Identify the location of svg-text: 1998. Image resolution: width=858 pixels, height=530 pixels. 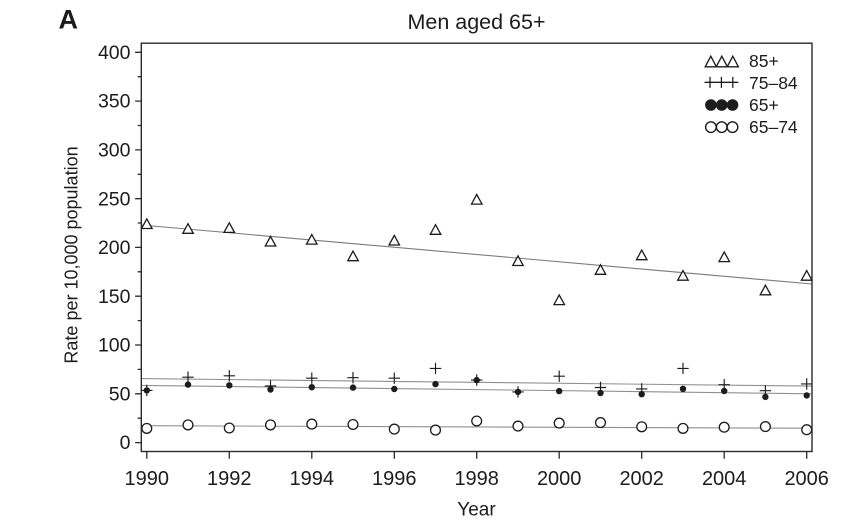
(476, 479).